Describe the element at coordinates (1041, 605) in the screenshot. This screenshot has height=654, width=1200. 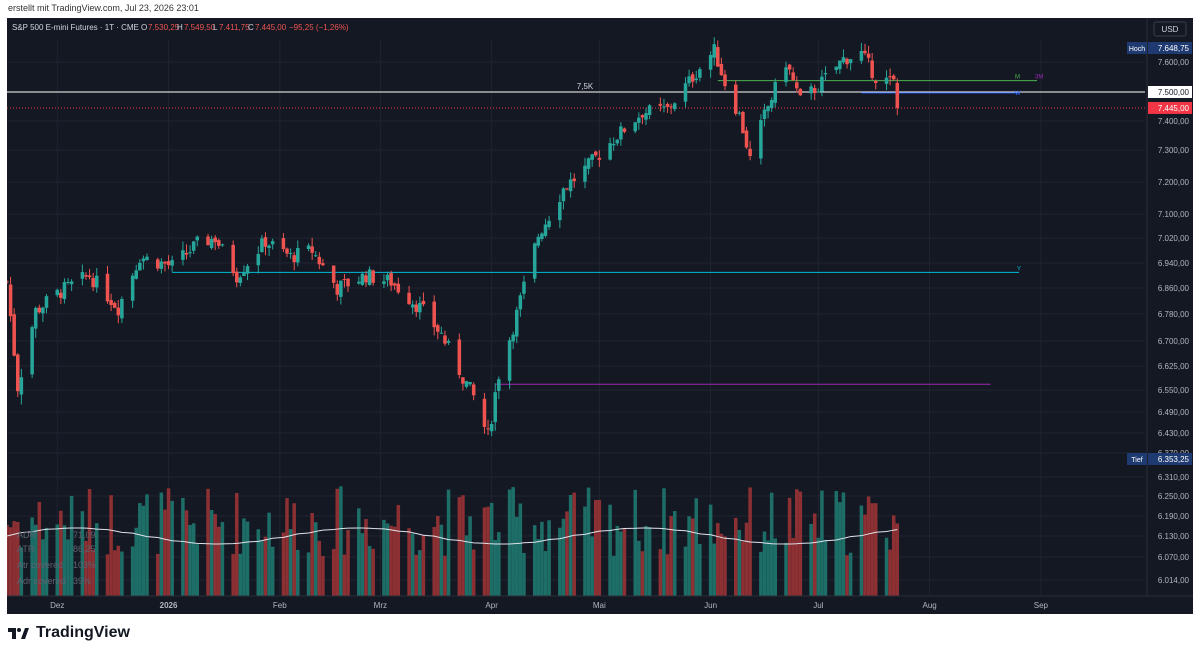
I see `time-axis-label: Sep` at that location.